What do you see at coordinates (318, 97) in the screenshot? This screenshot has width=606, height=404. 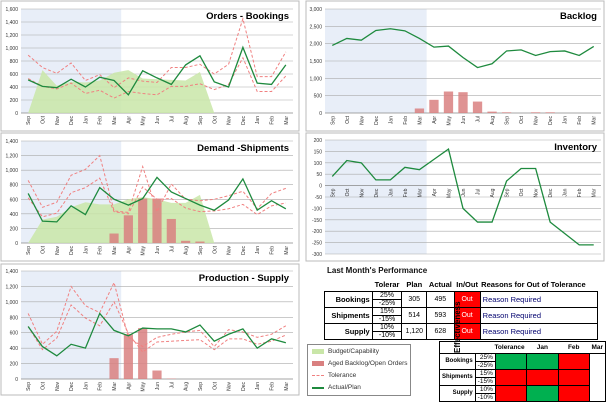 I see `y-tick-label: 500` at bounding box center [318, 97].